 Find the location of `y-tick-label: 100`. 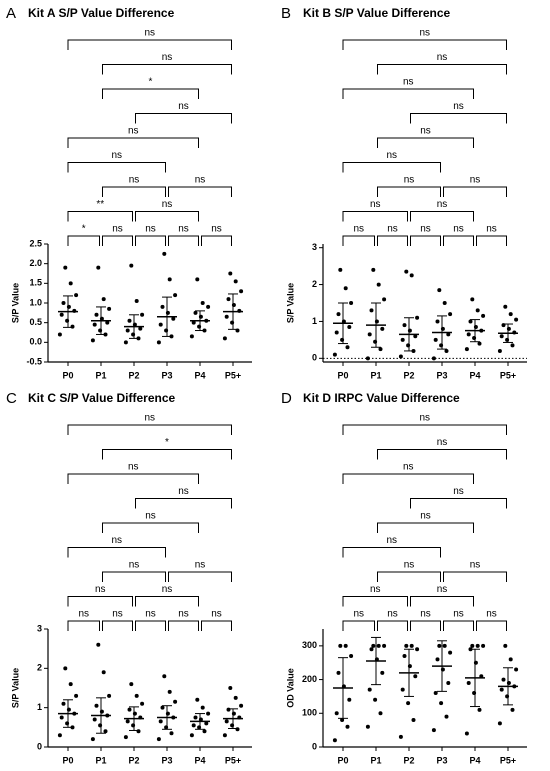

y-tick-label: 100 is located at coordinates (309, 713).